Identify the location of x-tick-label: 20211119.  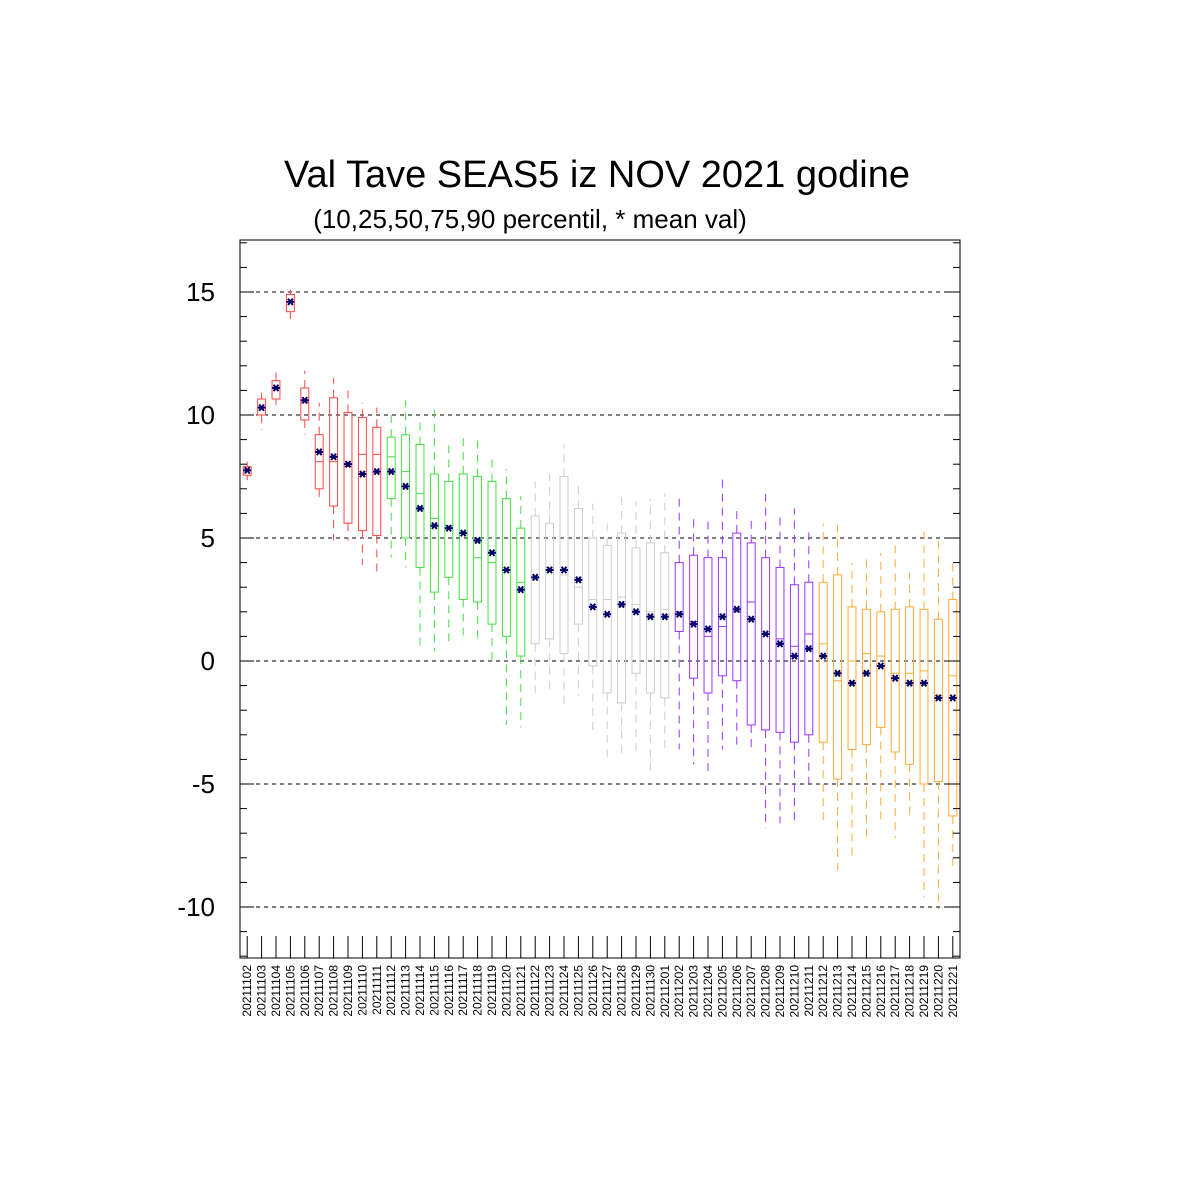
(492, 990).